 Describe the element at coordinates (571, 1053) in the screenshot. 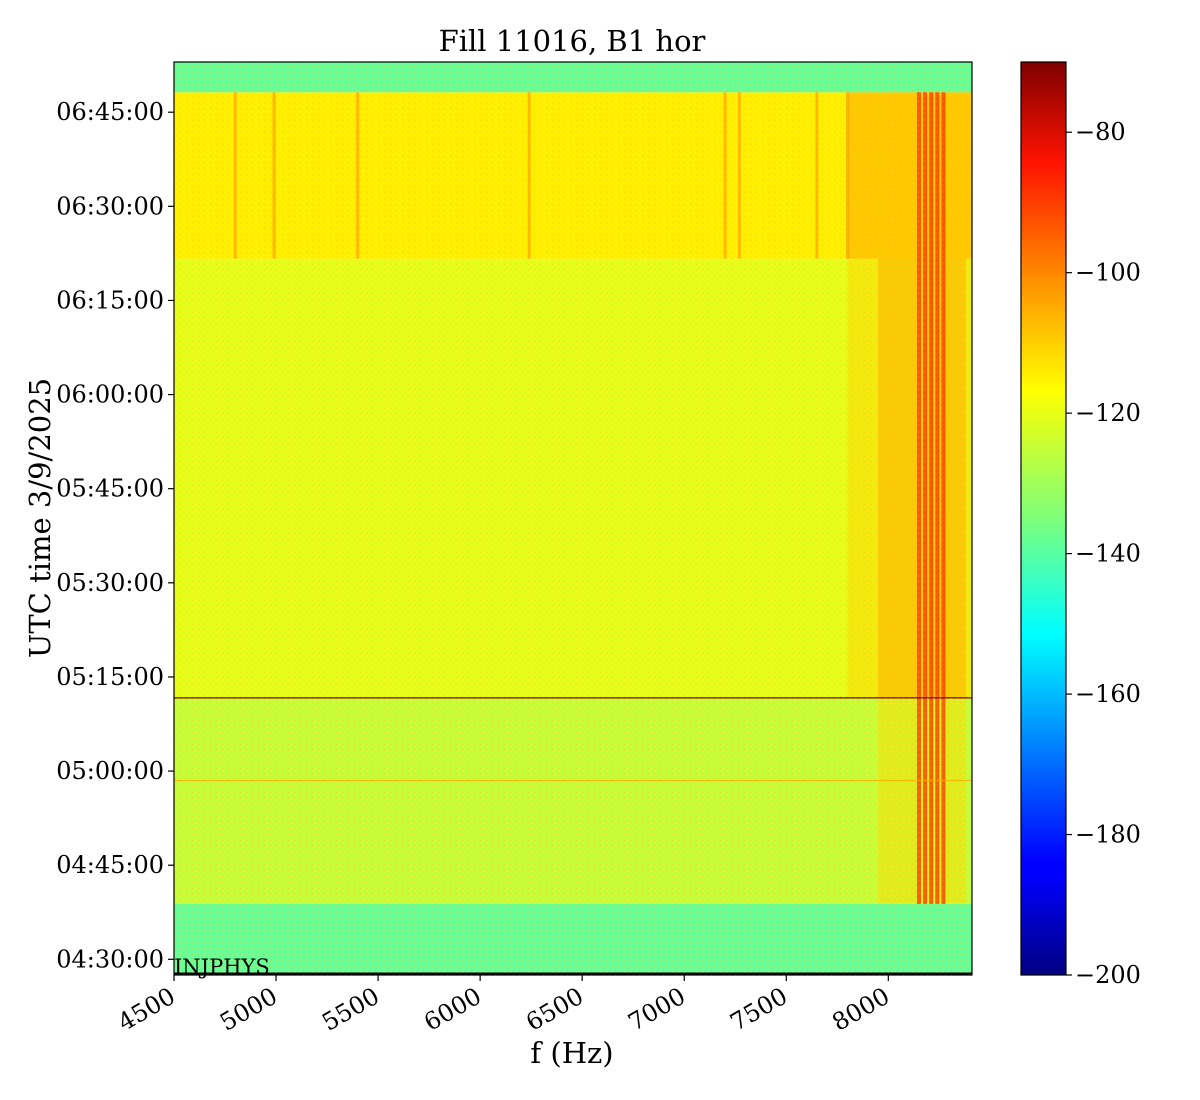

I see `x-axis-label: f (Hz)` at that location.